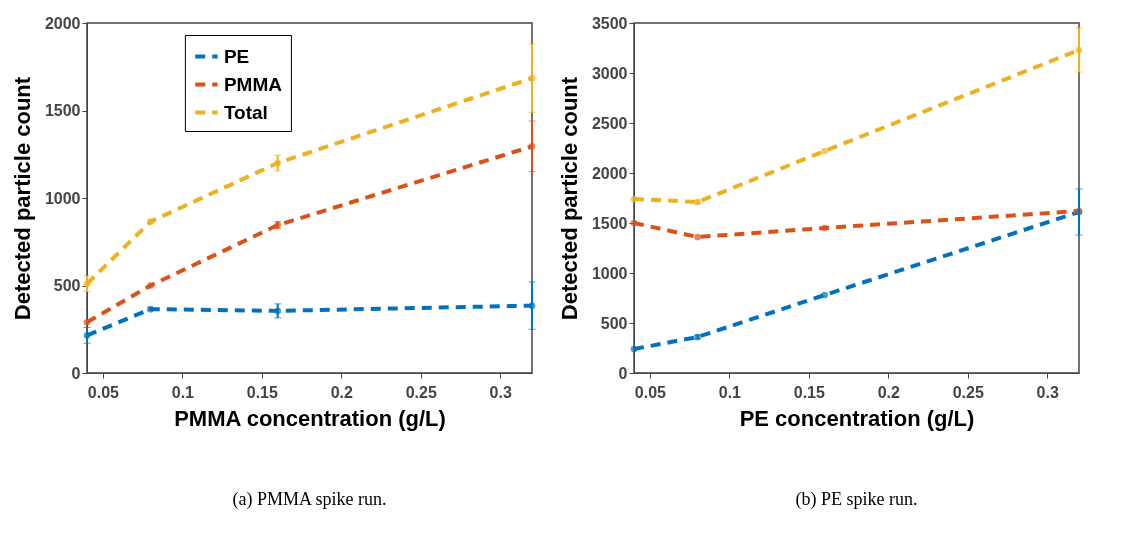 The width and height of the screenshot is (1130, 542). What do you see at coordinates (245, 112) in the screenshot?
I see `legend-label: Total` at bounding box center [245, 112].